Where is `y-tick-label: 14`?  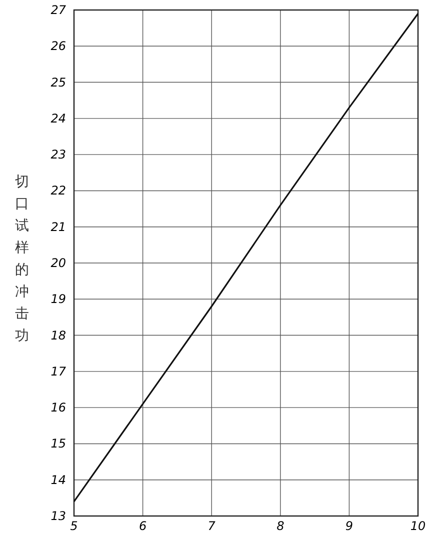 y-tick-label: 14 is located at coordinates (58, 479).